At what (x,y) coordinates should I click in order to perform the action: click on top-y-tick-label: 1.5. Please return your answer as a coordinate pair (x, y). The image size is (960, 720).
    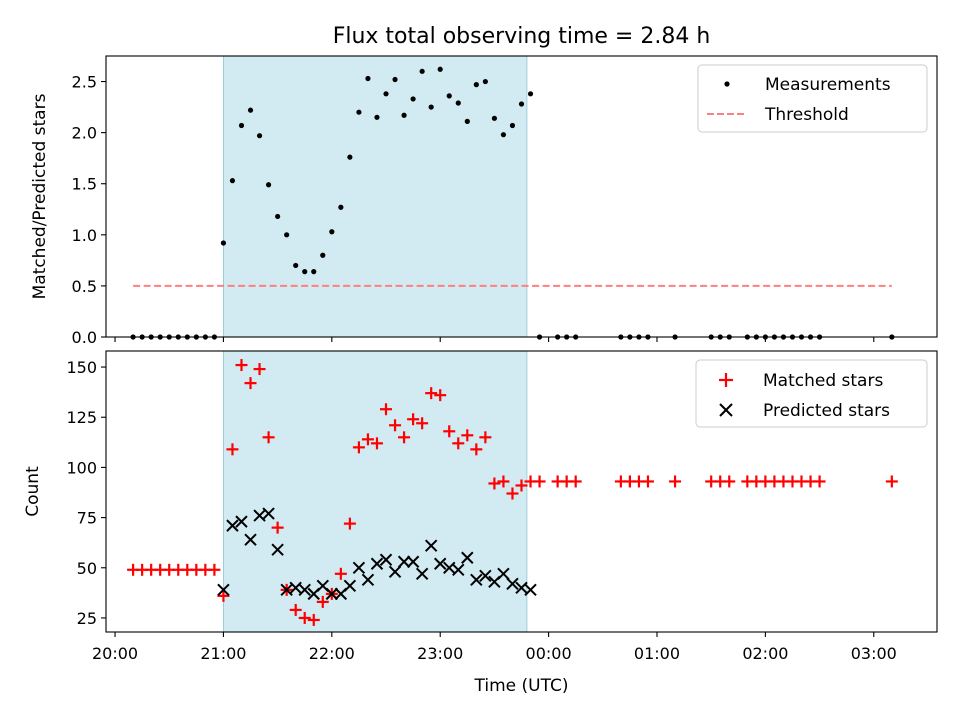
    Looking at the image, I should click on (84, 184).